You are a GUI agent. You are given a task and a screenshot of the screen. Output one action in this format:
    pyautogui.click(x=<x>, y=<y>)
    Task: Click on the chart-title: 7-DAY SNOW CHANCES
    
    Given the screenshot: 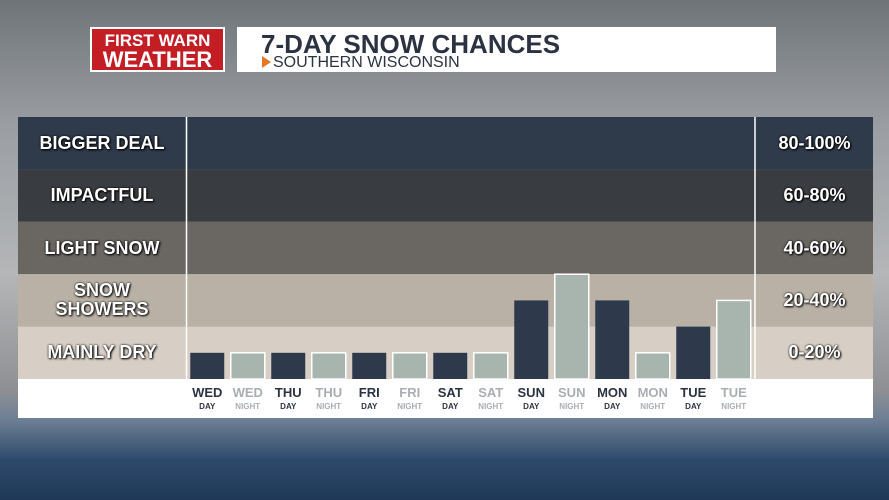 What is the action you would take?
    pyautogui.click(x=411, y=44)
    